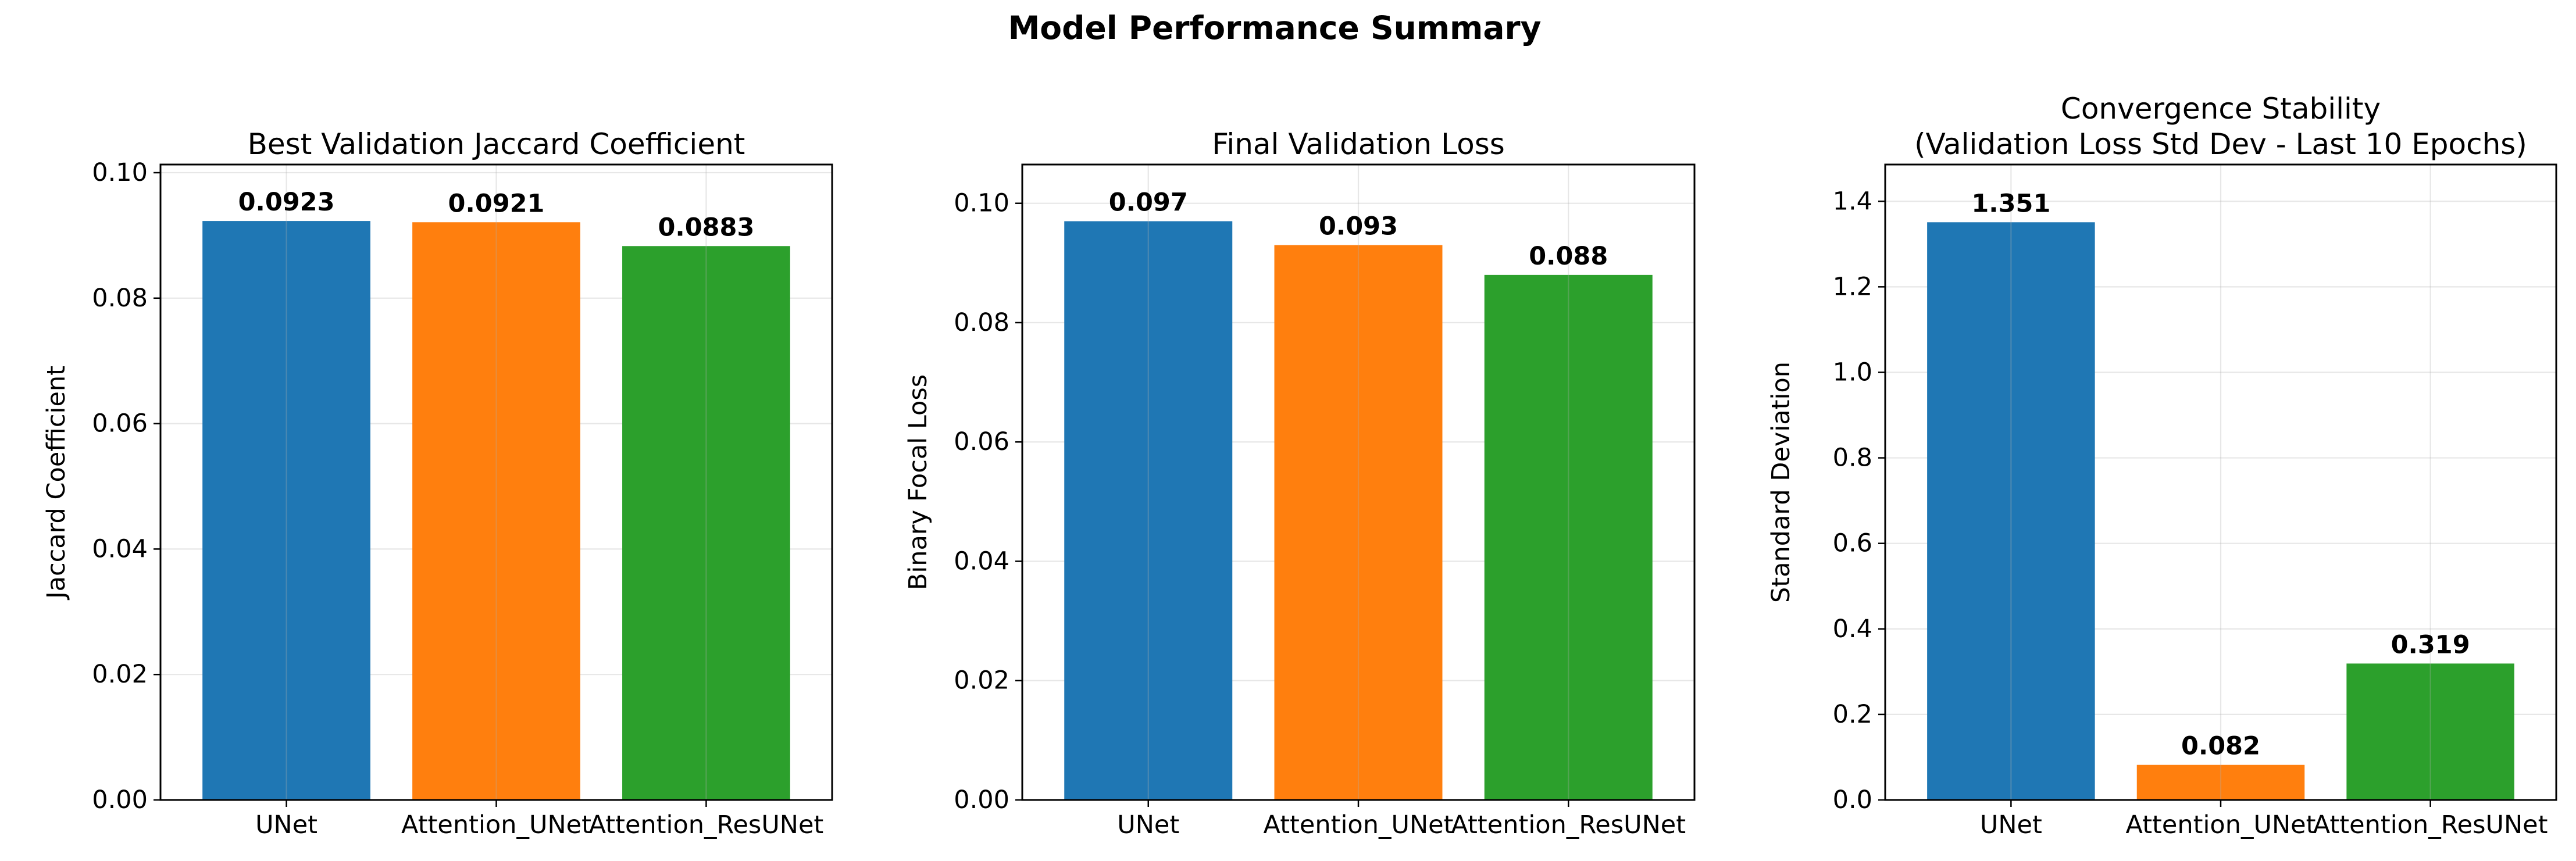 The image size is (2576, 861). What do you see at coordinates (1852, 799) in the screenshot?
I see `y-tick-label: 0.0` at bounding box center [1852, 799].